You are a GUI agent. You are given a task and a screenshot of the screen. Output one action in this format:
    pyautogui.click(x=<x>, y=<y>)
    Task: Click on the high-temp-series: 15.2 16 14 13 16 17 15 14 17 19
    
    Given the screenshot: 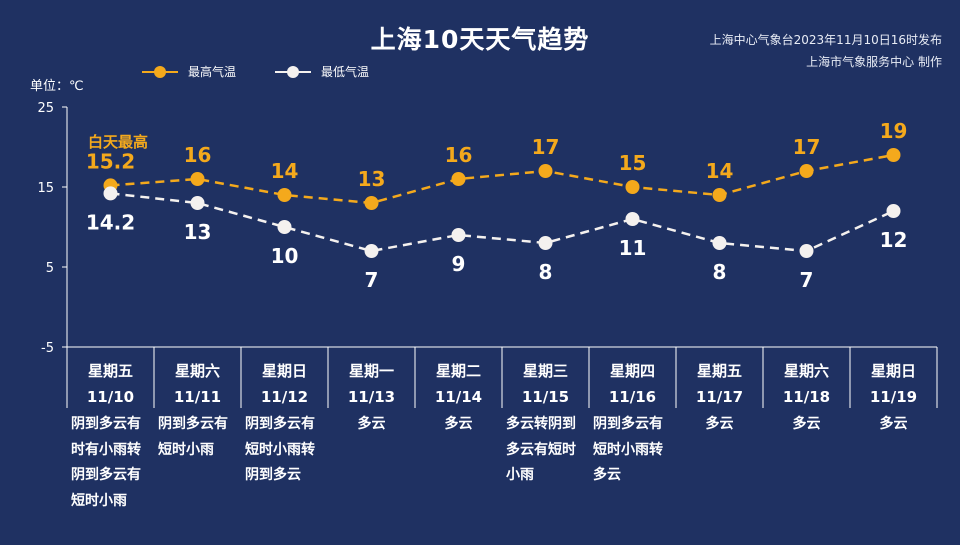 What is the action you would take?
    pyautogui.click(x=497, y=164)
    